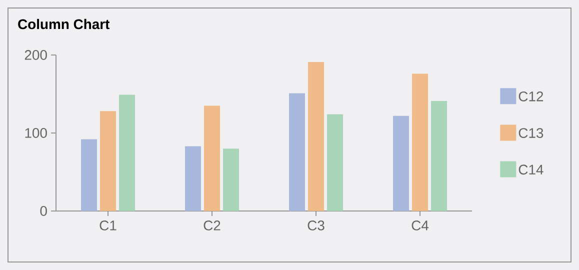 The height and width of the screenshot is (270, 579). Describe the element at coordinates (212, 225) in the screenshot. I see `x-tick-label: C2` at that location.